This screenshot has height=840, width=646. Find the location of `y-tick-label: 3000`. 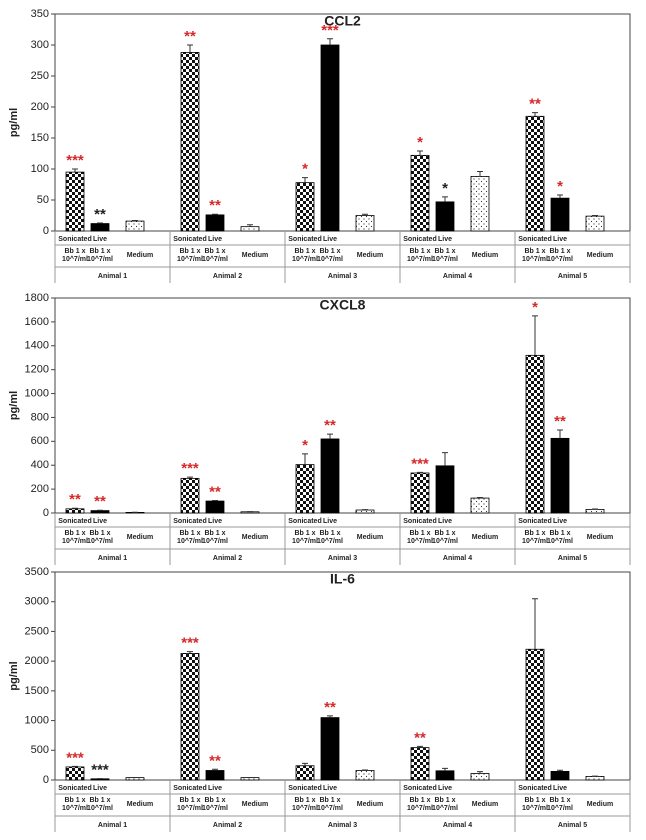

y-tick-label: 3000 is located at coordinates (37, 602).